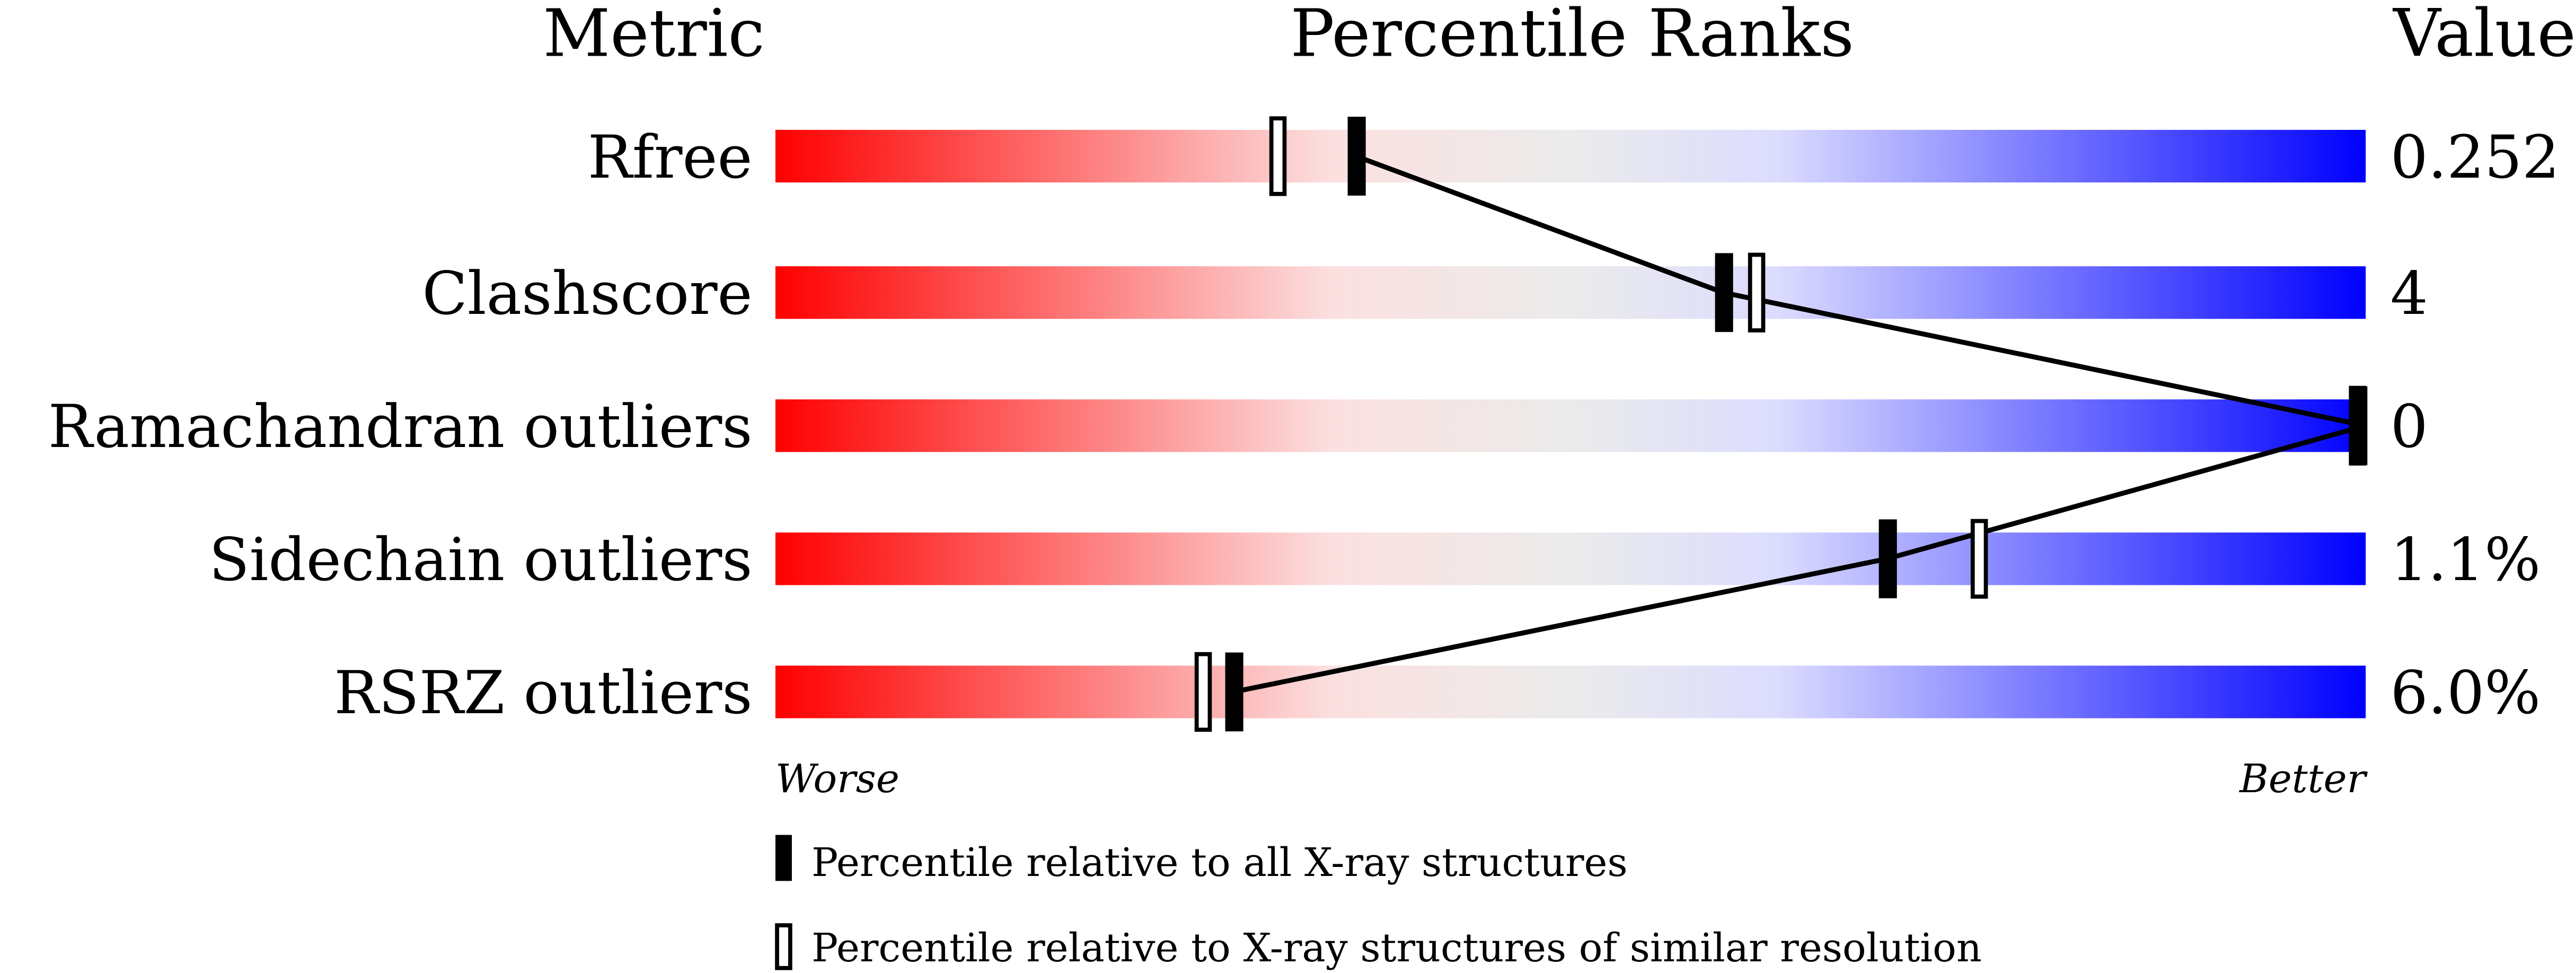 The height and width of the screenshot is (973, 2576). Describe the element at coordinates (400, 426) in the screenshot. I see `metric-label: Ramachandran outliers` at that location.